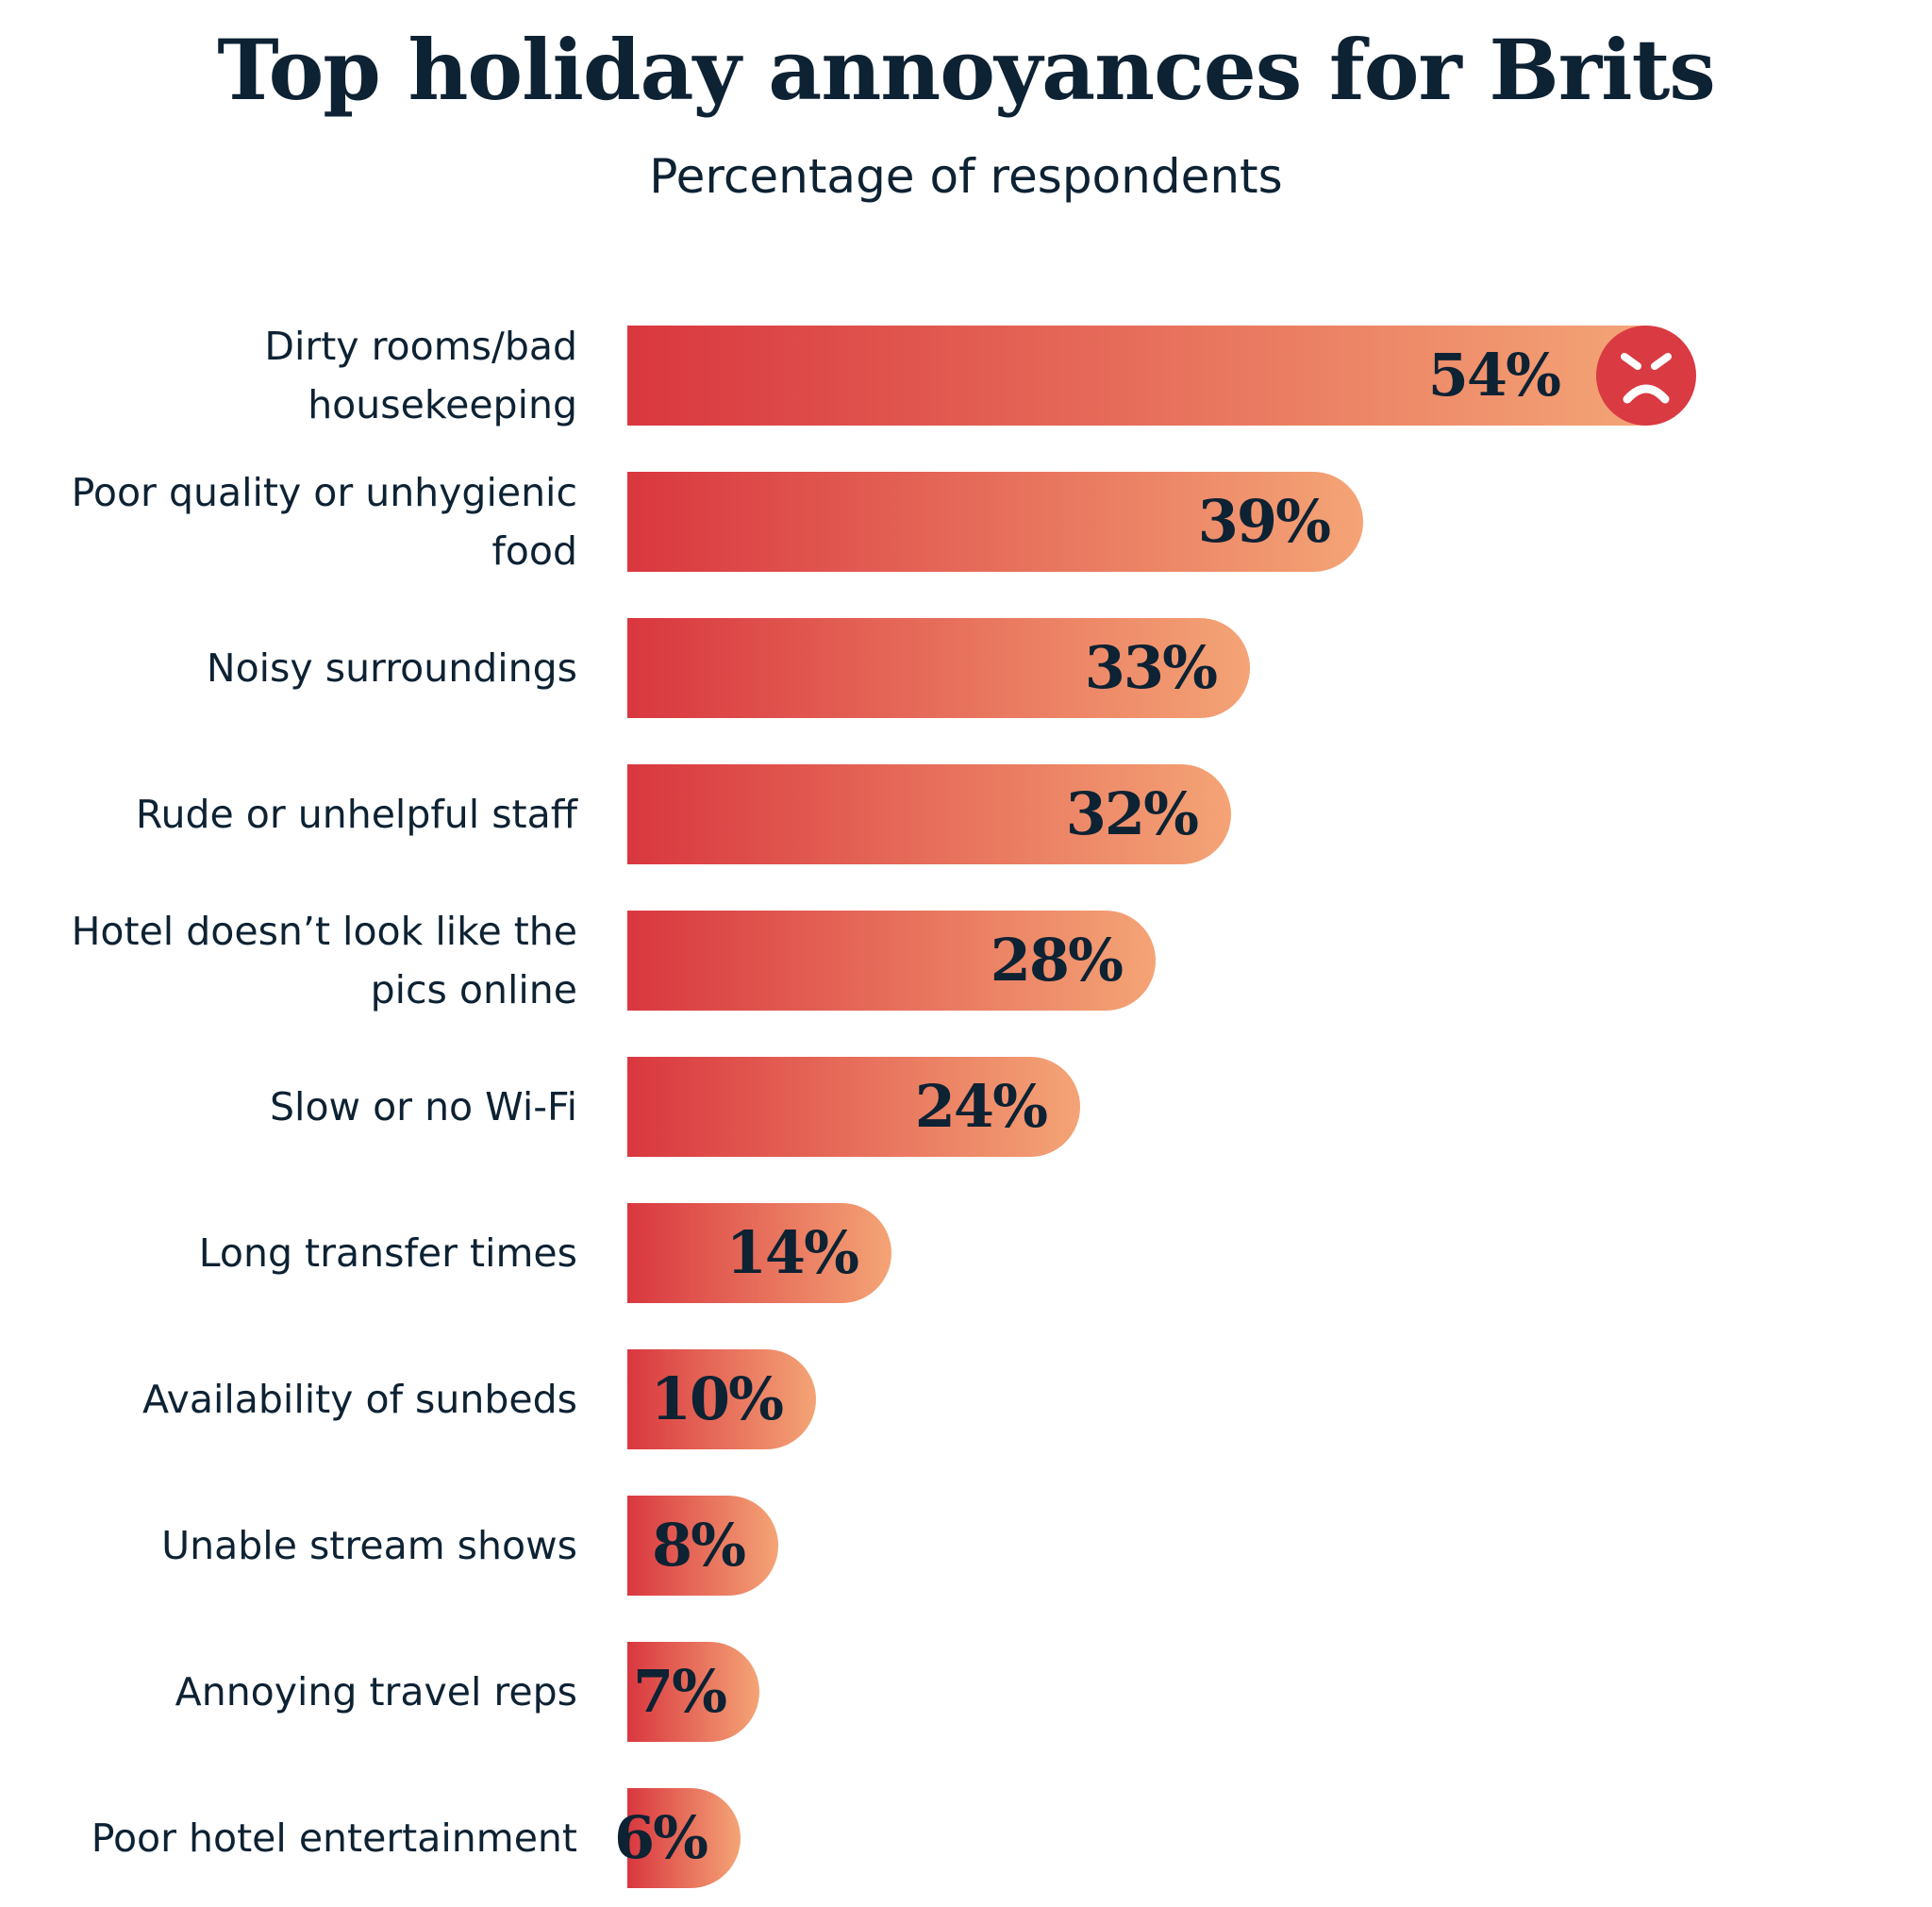 The height and width of the screenshot is (1907, 1932). Describe the element at coordinates (966, 1253) in the screenshot. I see `bar-row: Long transfer times 14%` at that location.